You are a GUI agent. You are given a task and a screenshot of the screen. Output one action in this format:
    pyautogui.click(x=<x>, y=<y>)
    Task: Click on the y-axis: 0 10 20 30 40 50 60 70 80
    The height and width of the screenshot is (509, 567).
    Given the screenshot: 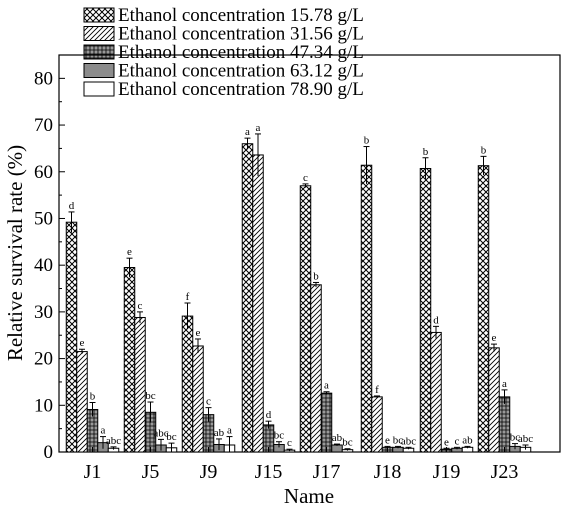 What is the action you would take?
    pyautogui.click(x=49, y=265)
    